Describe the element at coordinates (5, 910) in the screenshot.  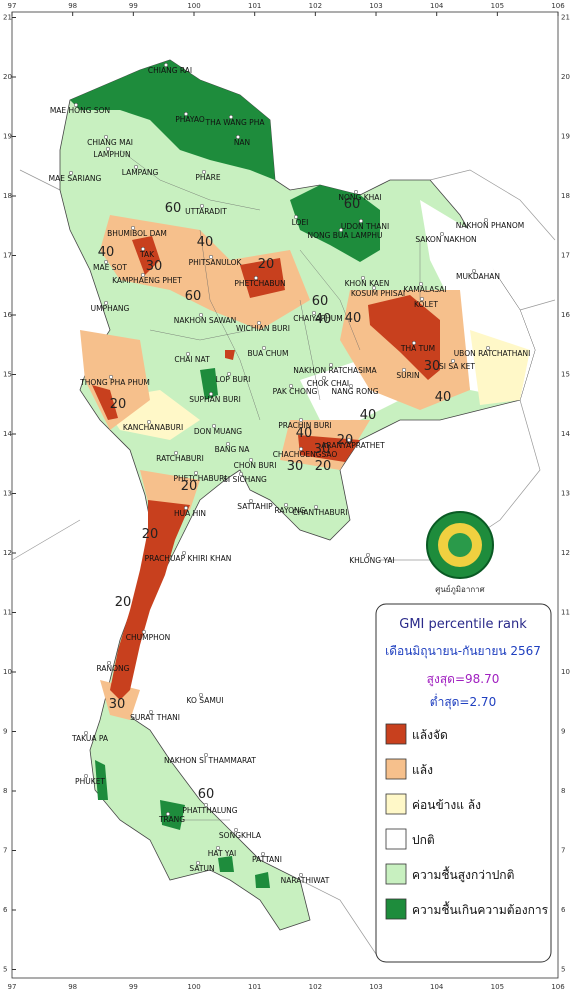
I see `lat-label-left: 6` at that location.